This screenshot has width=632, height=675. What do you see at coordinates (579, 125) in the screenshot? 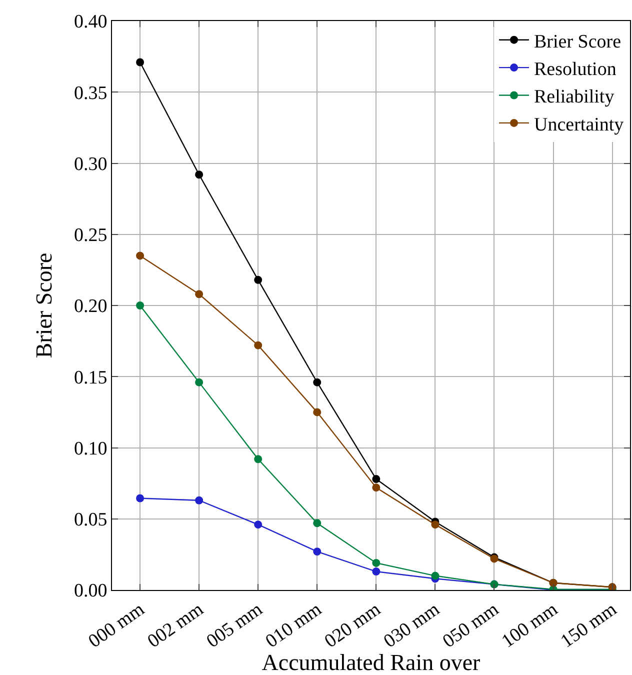
I see `legend-label: Uncertainty` at bounding box center [579, 125].